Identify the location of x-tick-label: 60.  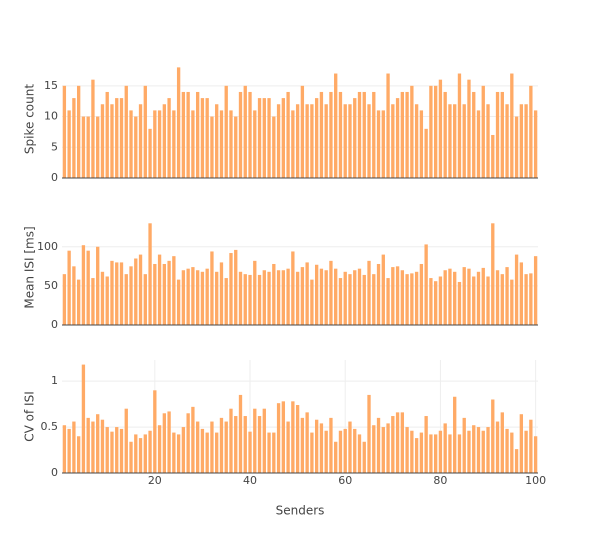
(345, 480).